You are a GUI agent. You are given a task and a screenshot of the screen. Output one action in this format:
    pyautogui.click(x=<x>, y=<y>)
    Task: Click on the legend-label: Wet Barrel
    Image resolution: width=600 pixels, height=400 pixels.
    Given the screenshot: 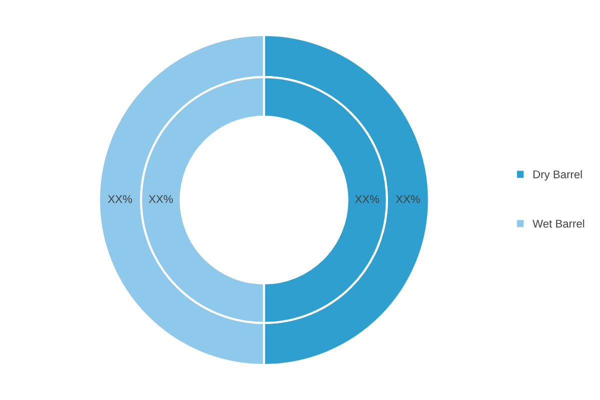 What is the action you would take?
    pyautogui.click(x=558, y=223)
    